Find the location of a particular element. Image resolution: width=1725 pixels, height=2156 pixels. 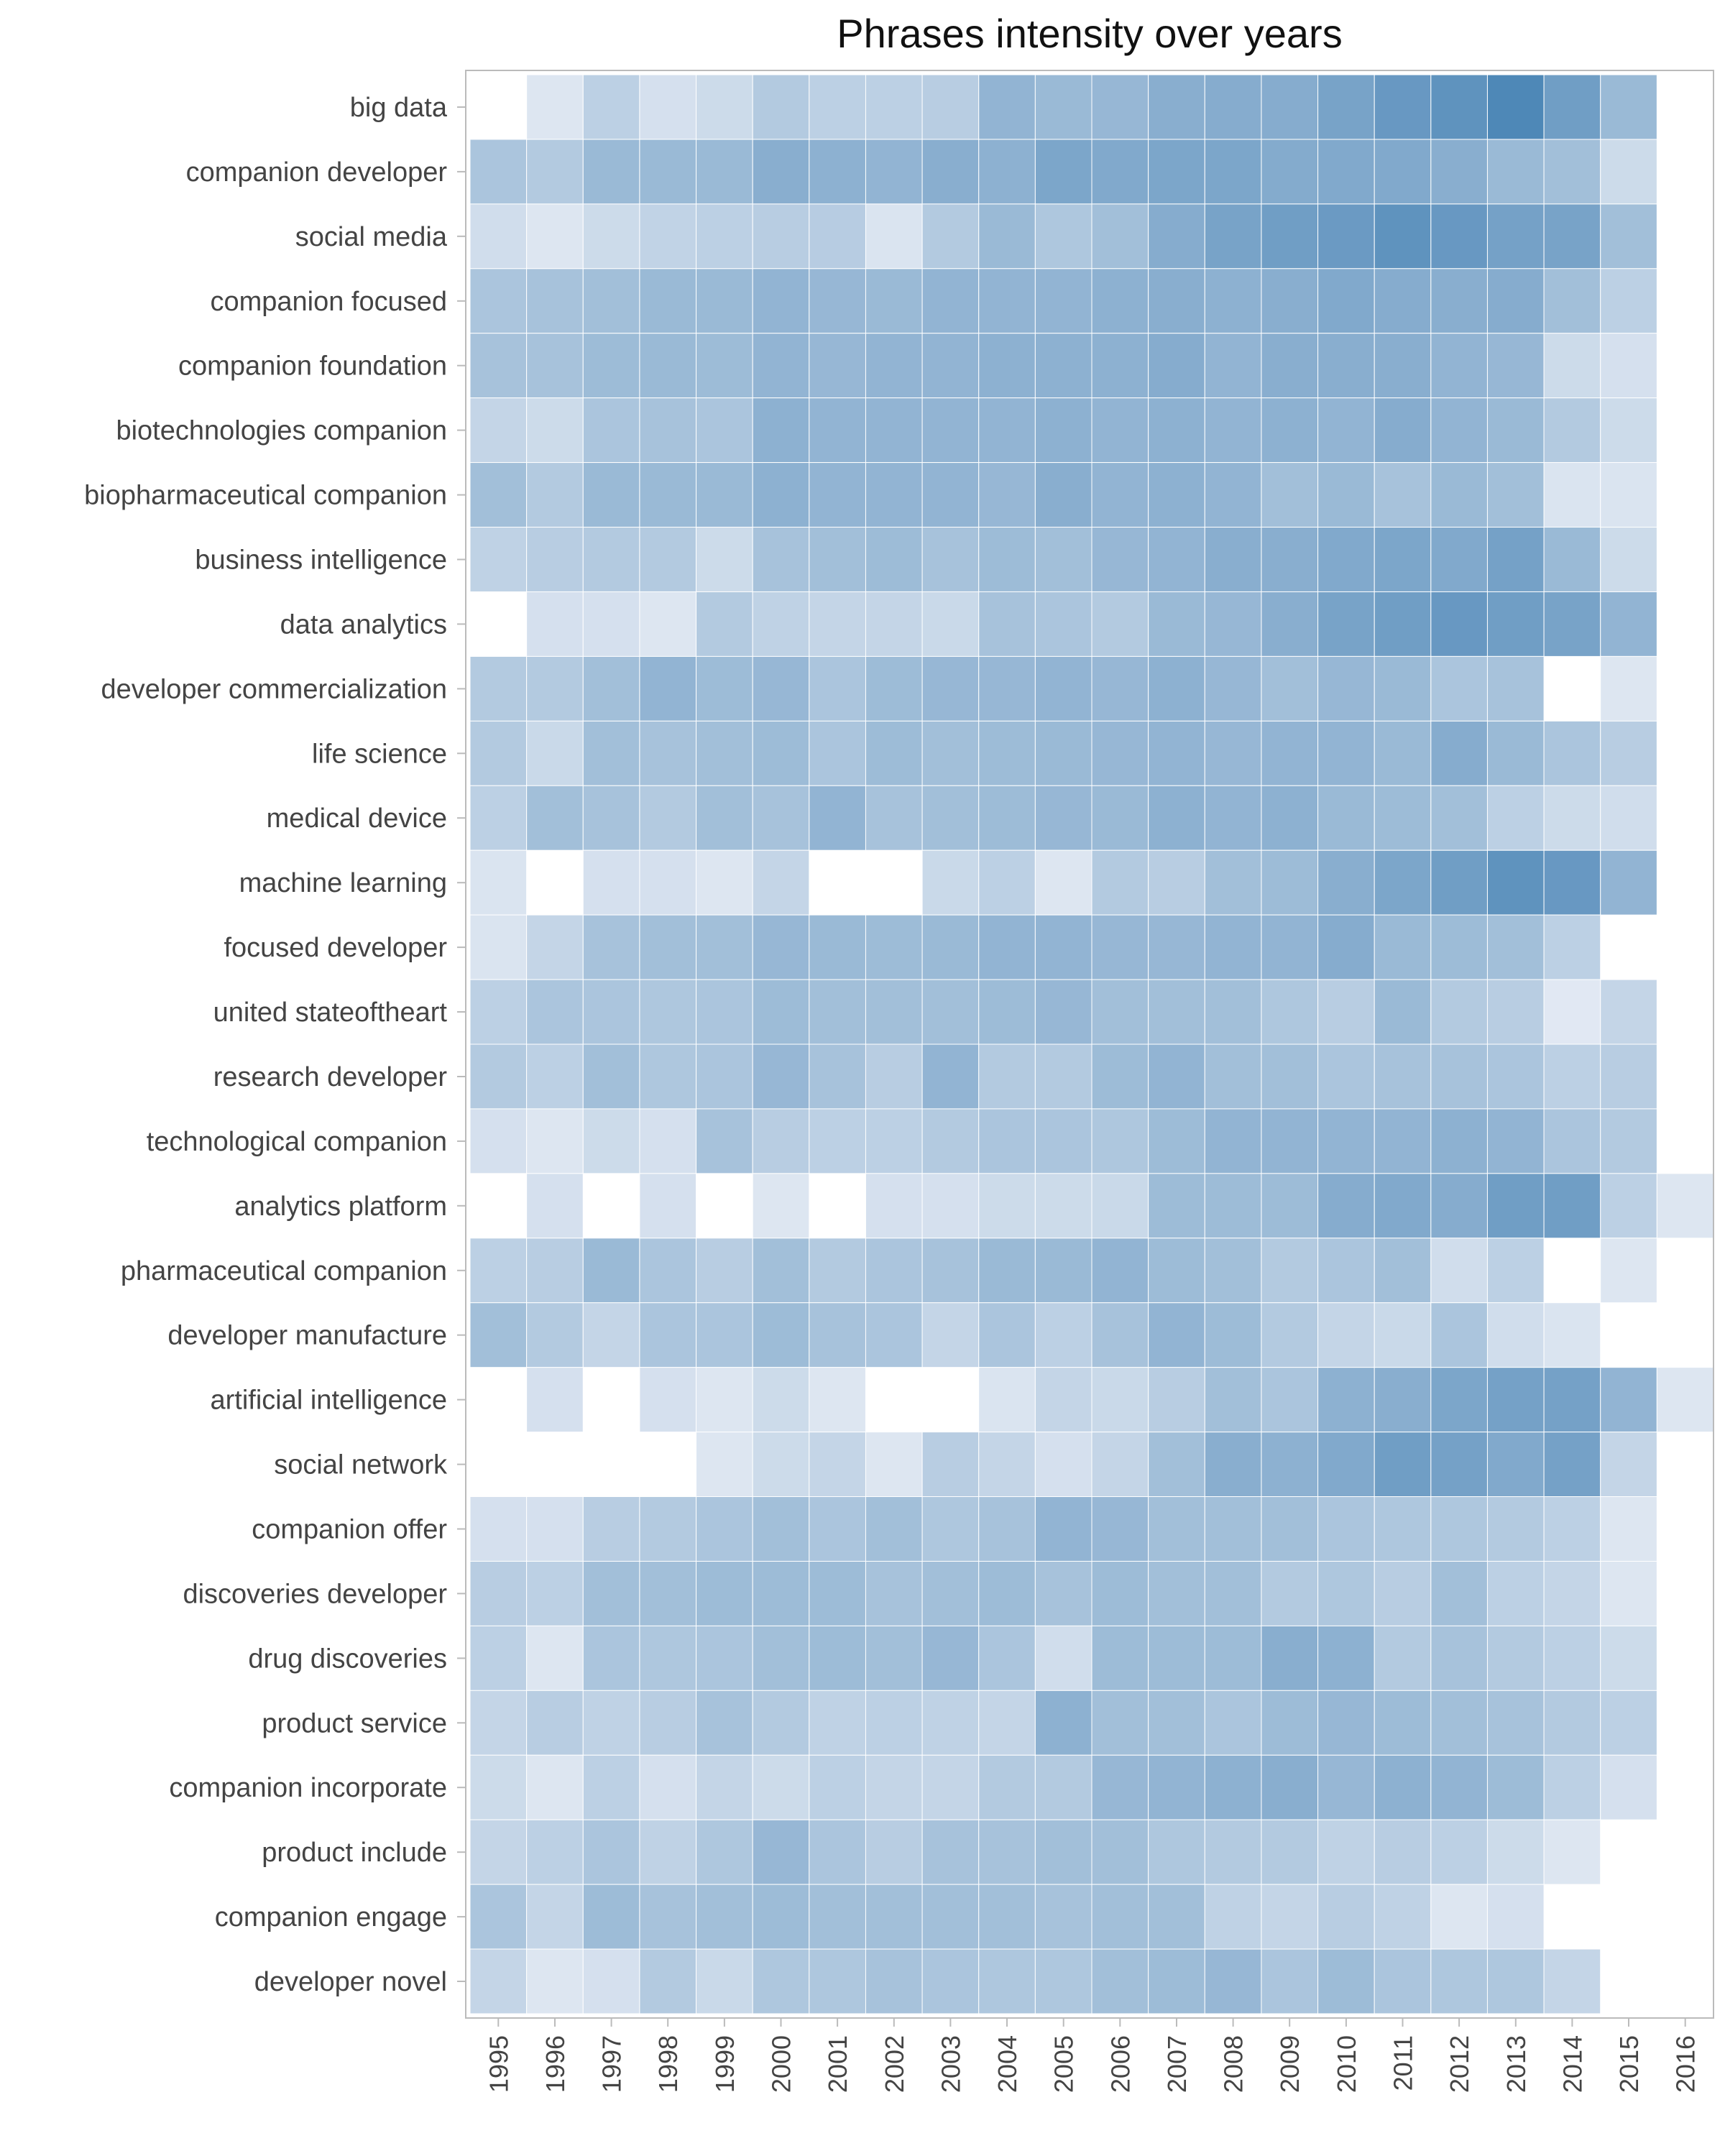

y-tick-label: companion foundation is located at coordinates (312, 366).